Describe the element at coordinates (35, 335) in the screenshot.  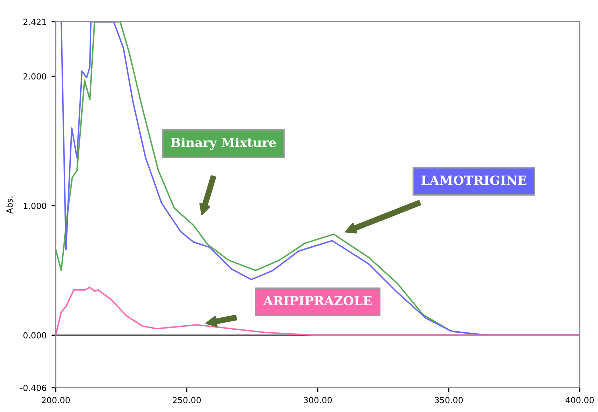
I see `y-tick-label: 0.000` at that location.